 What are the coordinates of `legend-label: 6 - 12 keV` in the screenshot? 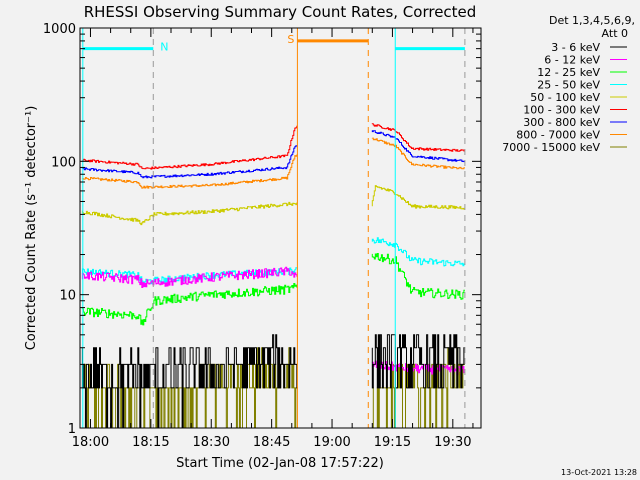 It's located at (572, 60).